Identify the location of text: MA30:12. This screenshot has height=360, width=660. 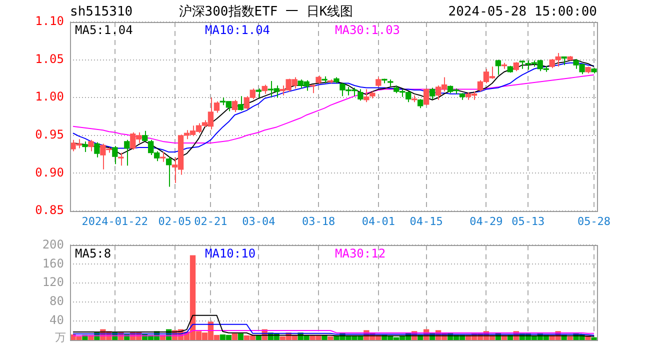
(360, 253).